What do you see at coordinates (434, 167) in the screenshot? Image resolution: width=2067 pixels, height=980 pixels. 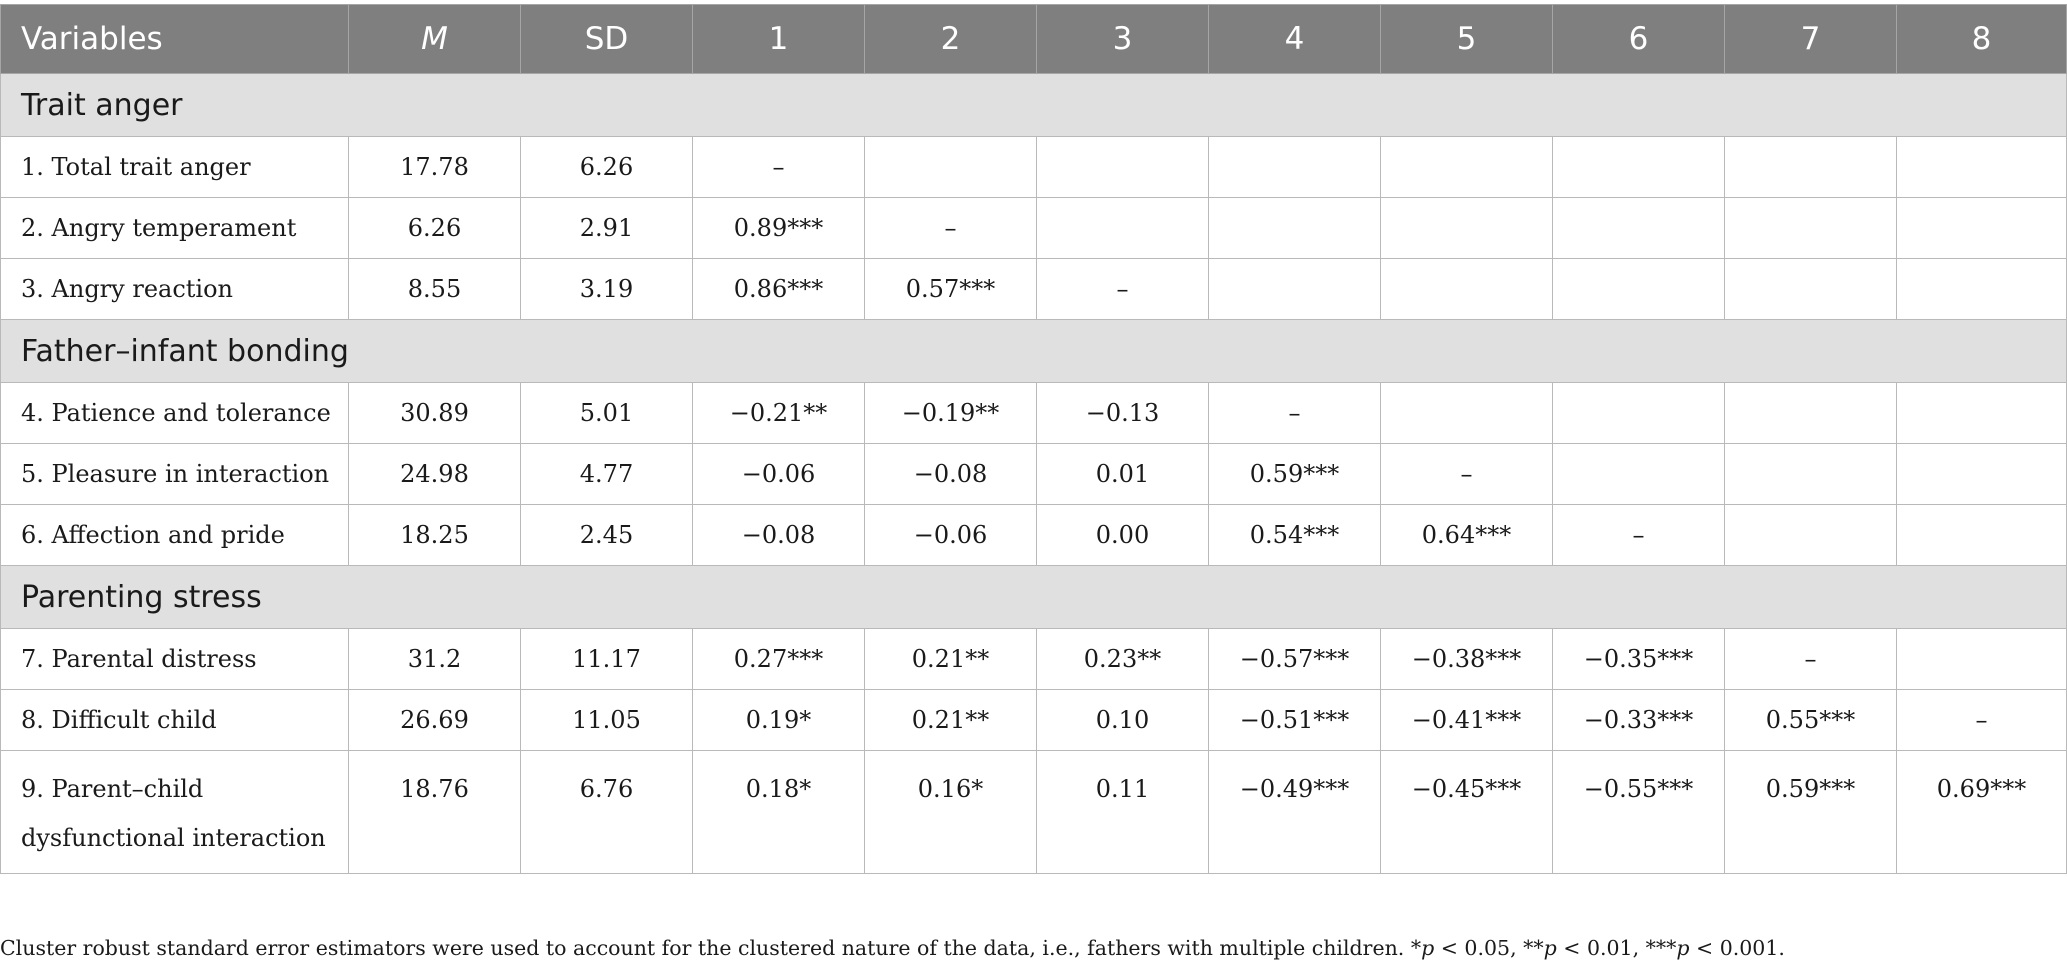 I see `table-cell: 17.78` at bounding box center [434, 167].